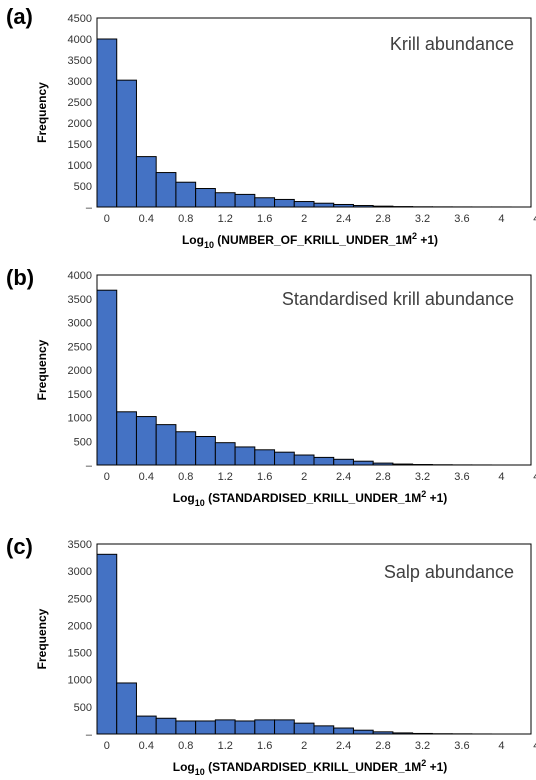 This screenshot has width=536, height=780. Describe the element at coordinates (436, 498) in the screenshot. I see `panel-b-x-axis-label-part: +1)` at that location.